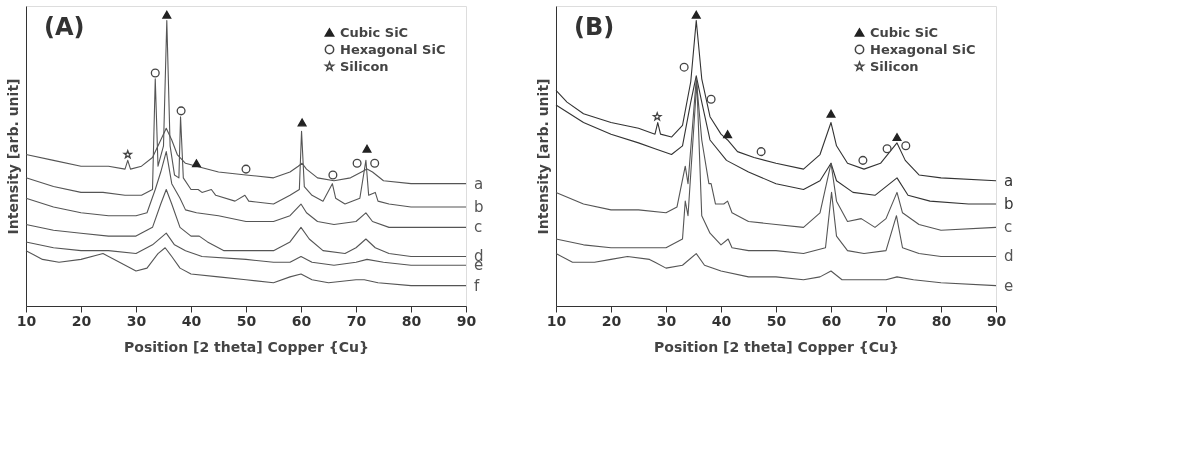 The width and height of the screenshot is (1196, 456). Describe the element at coordinates (477, 285) in the screenshot. I see `series-label: f` at that location.